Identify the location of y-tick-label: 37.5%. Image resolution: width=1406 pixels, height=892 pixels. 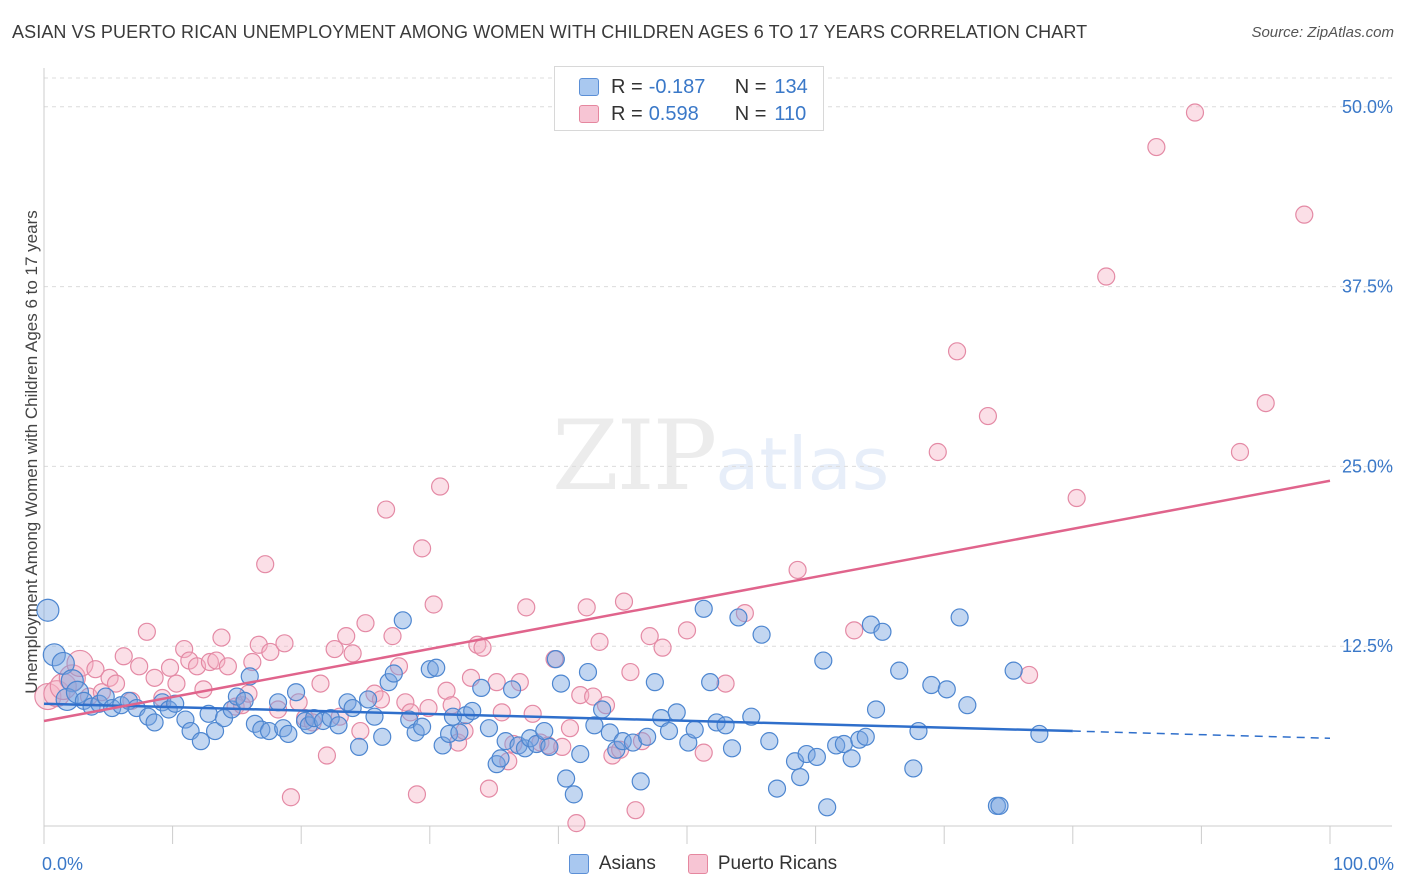
(1367, 287).